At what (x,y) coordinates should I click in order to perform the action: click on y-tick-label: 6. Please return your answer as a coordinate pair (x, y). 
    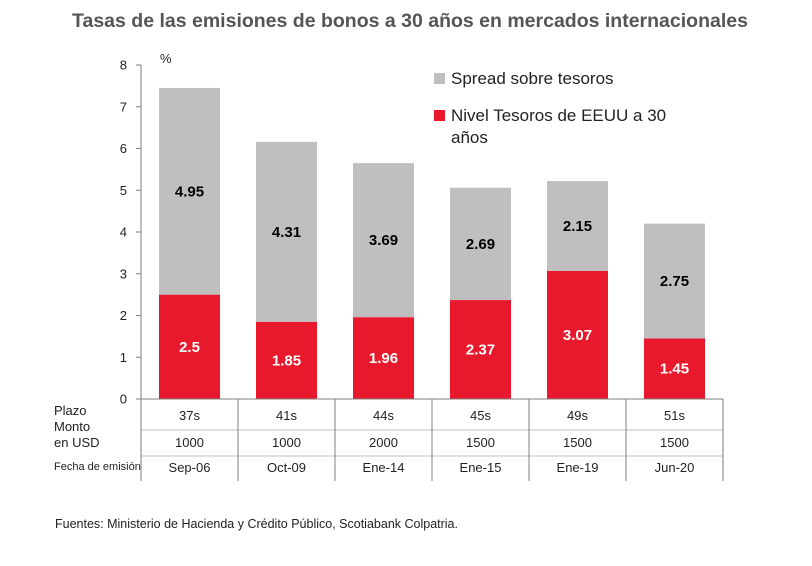
    Looking at the image, I should click on (123, 148).